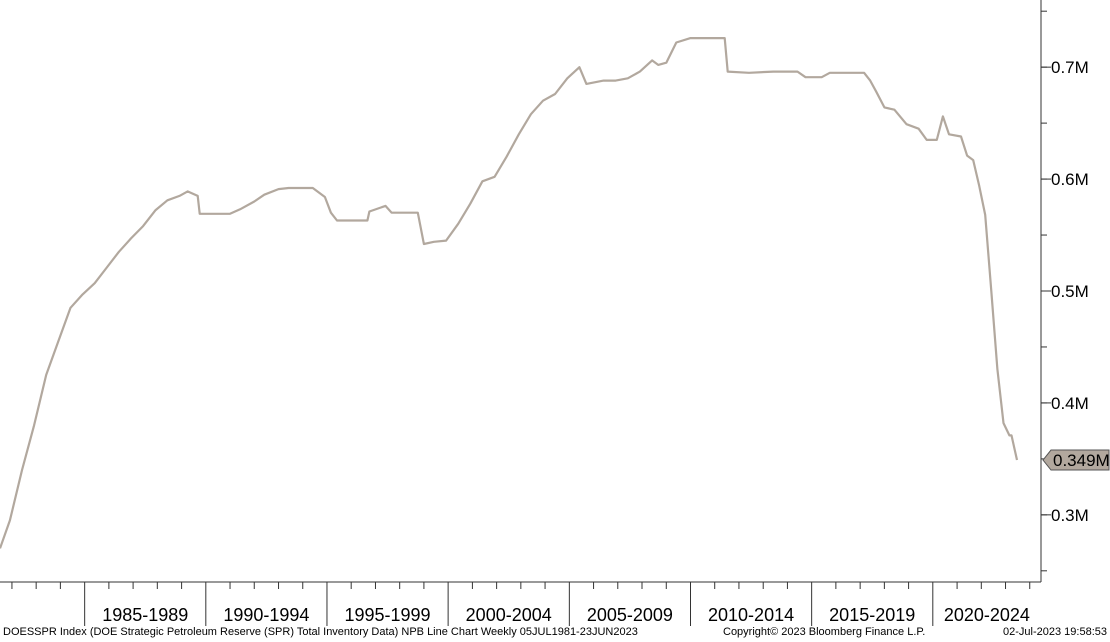 This screenshot has height=642, width=1110. What do you see at coordinates (1081, 460) in the screenshot?
I see `last-value-label: 0.349M` at bounding box center [1081, 460].